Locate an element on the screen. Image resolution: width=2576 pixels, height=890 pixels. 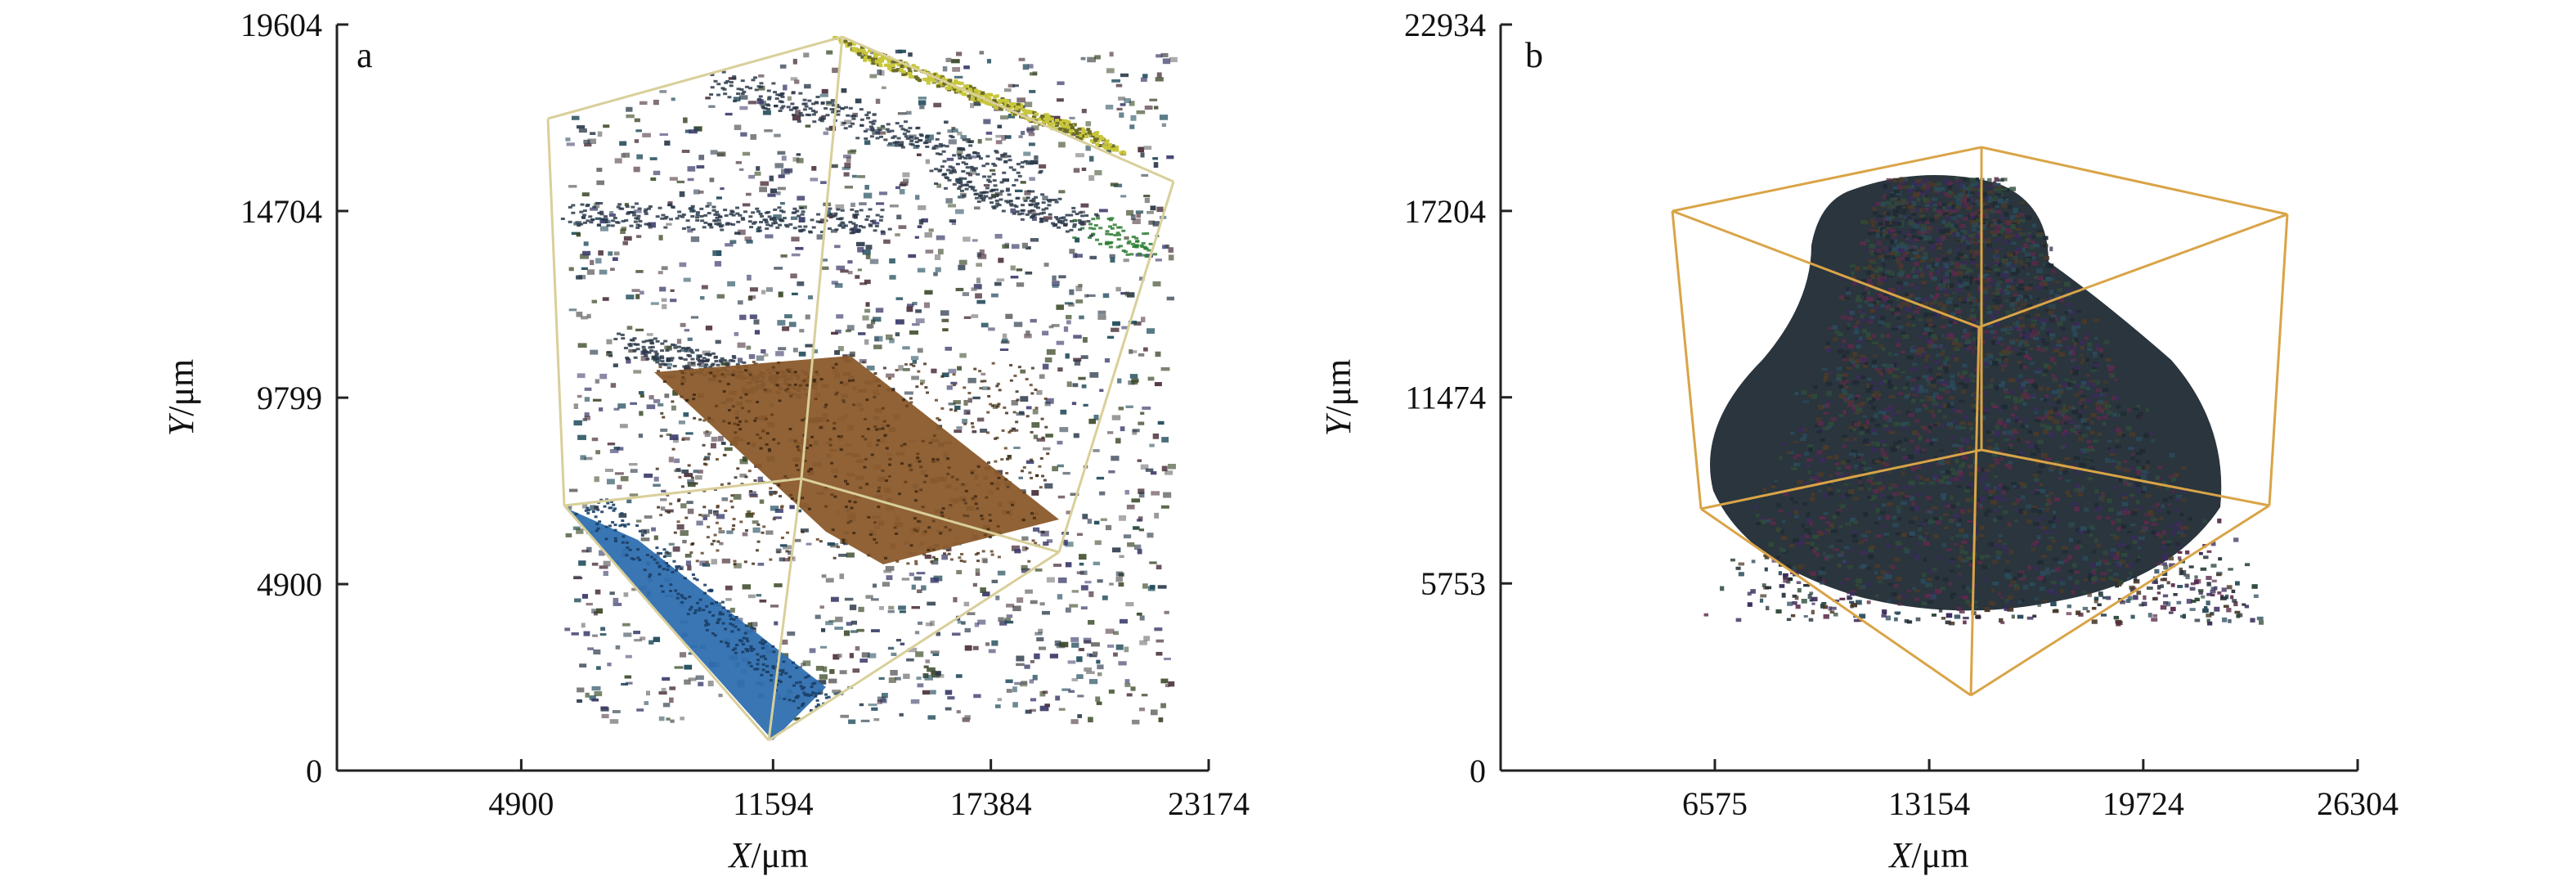
chart-a-y-tick-label: 4900 is located at coordinates (290, 584).